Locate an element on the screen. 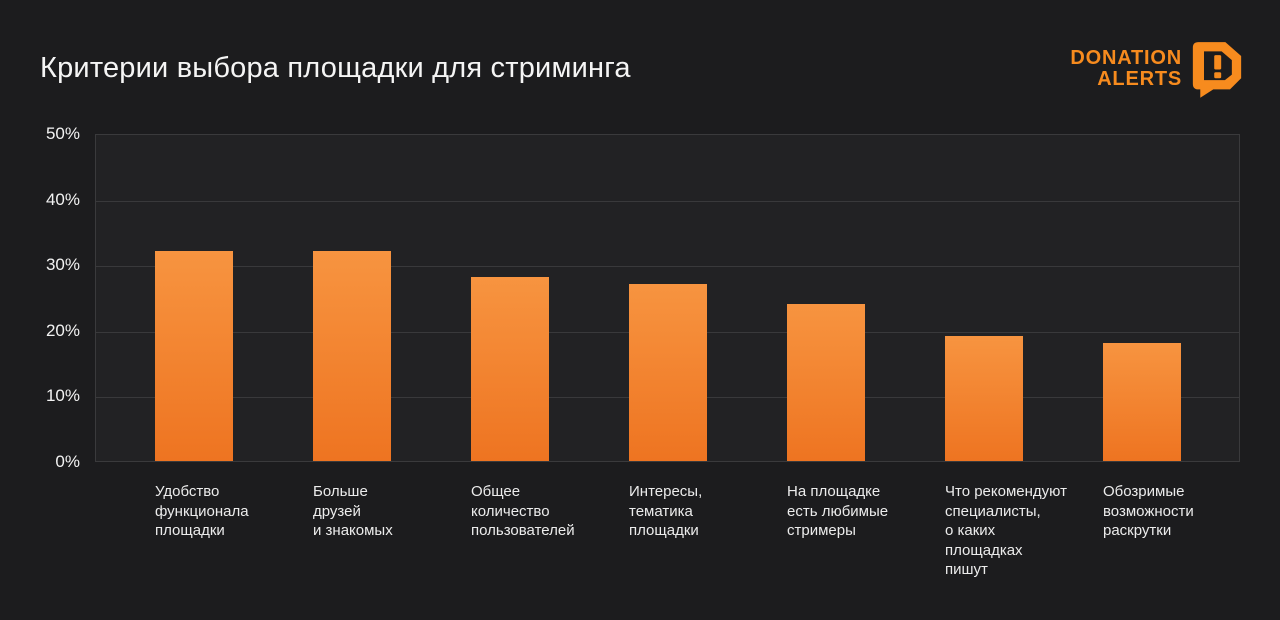  y-axis-tick-label: 20% is located at coordinates (62, 330).